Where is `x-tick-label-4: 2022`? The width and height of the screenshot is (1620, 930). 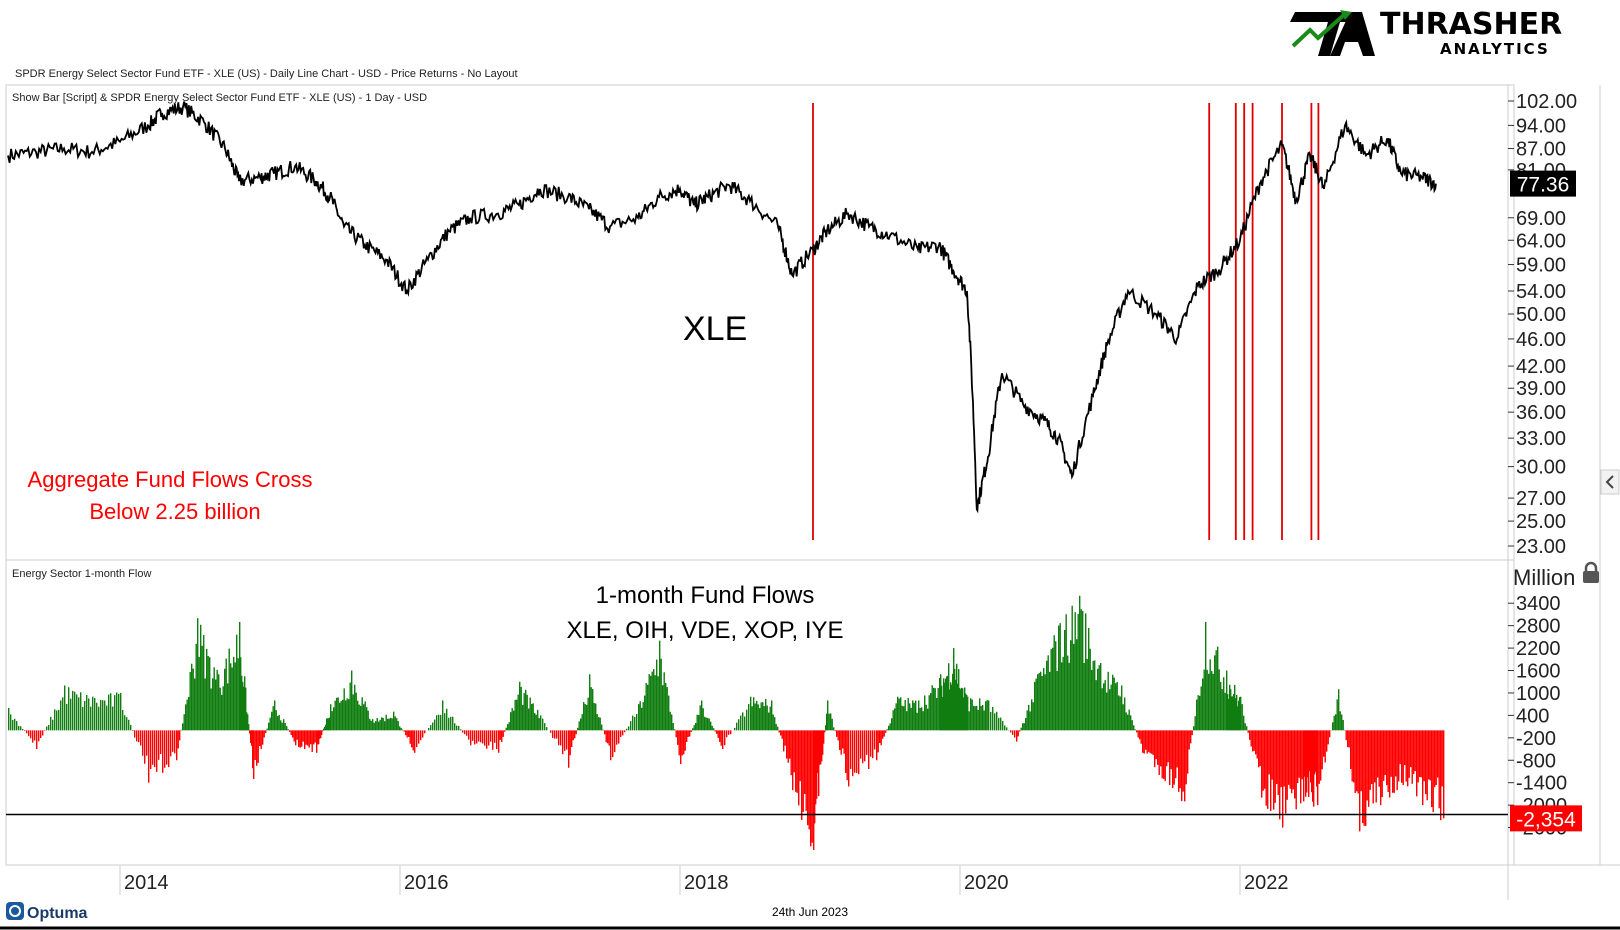
x-tick-label-4: 2022 is located at coordinates (1266, 883).